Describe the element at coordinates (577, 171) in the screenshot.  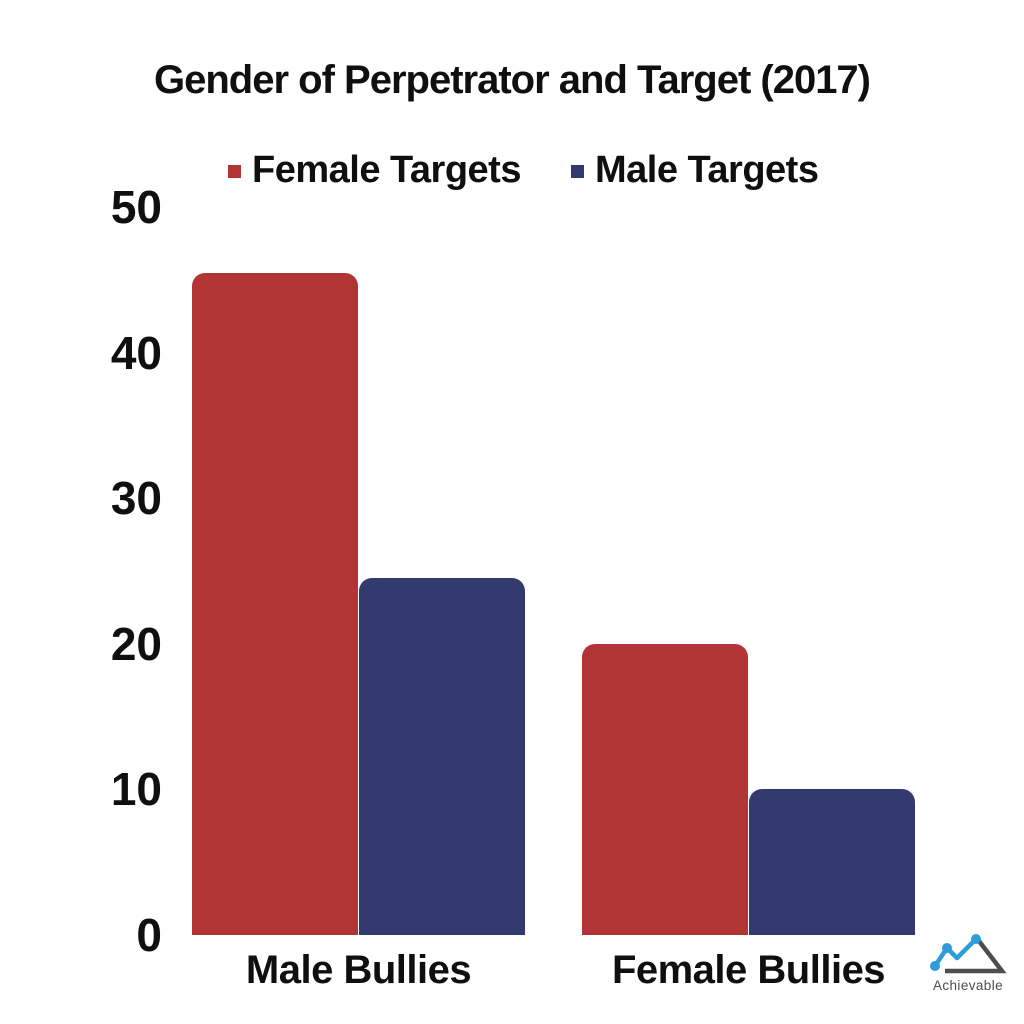
I see `legend-swatch-male-targets` at that location.